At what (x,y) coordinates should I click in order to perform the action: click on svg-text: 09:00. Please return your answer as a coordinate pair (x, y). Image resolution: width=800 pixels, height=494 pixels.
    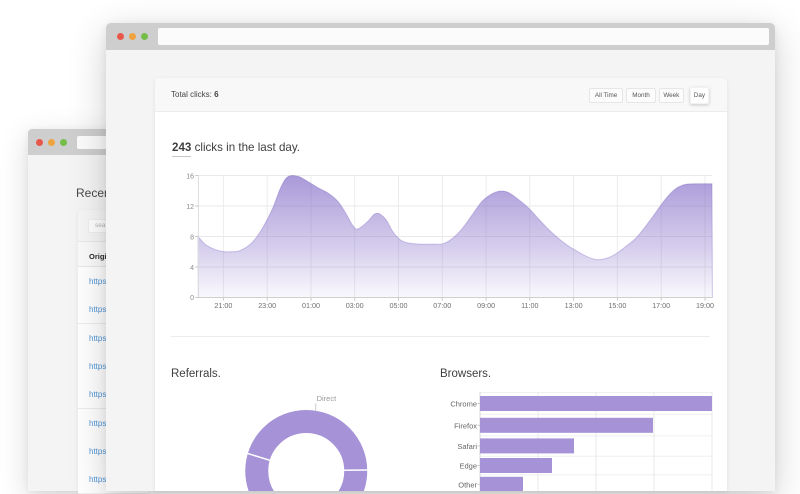
    Looking at the image, I should click on (486, 305).